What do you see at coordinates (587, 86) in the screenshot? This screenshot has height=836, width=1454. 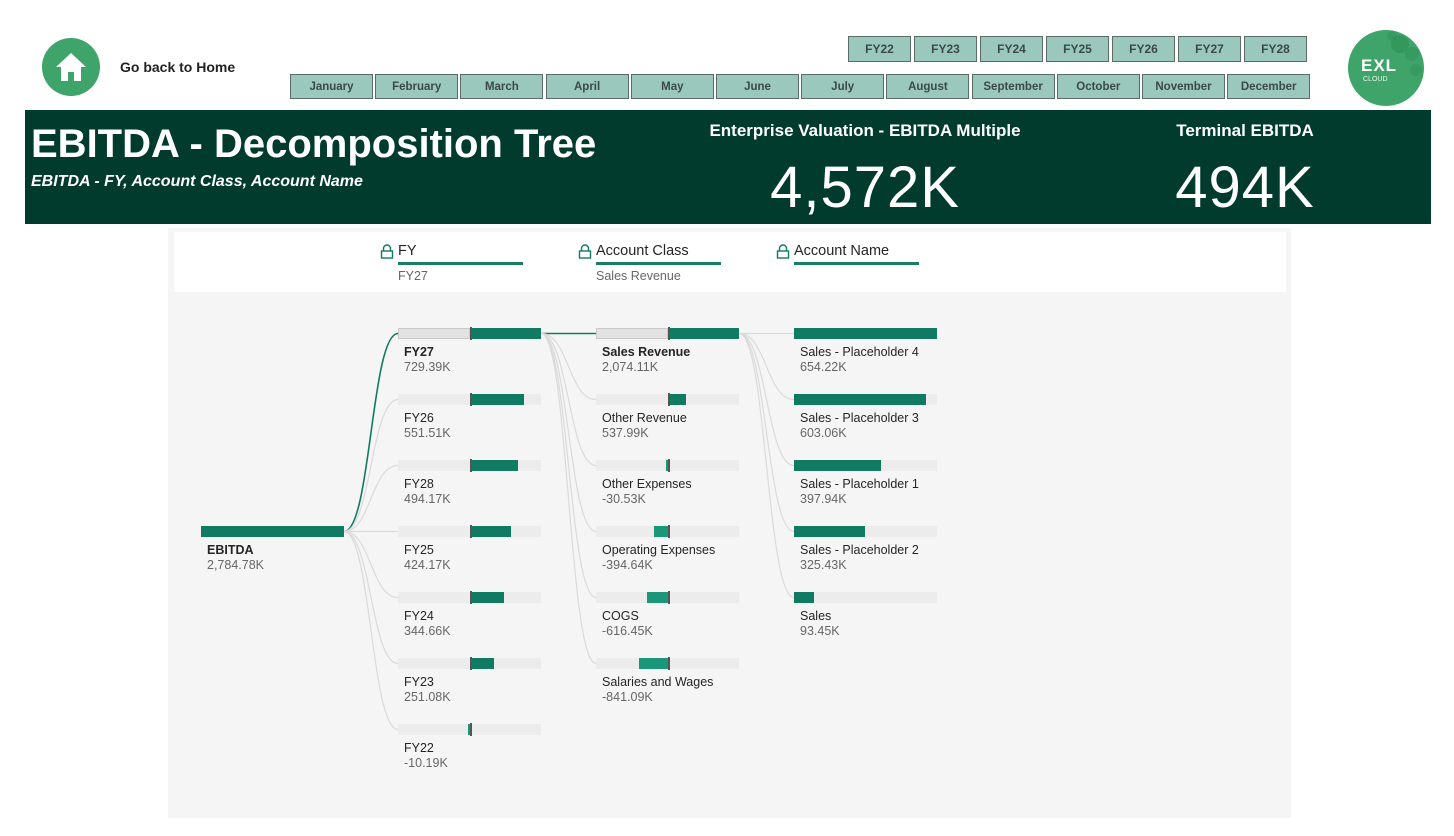 I see `month-slicer-button: April` at bounding box center [587, 86].